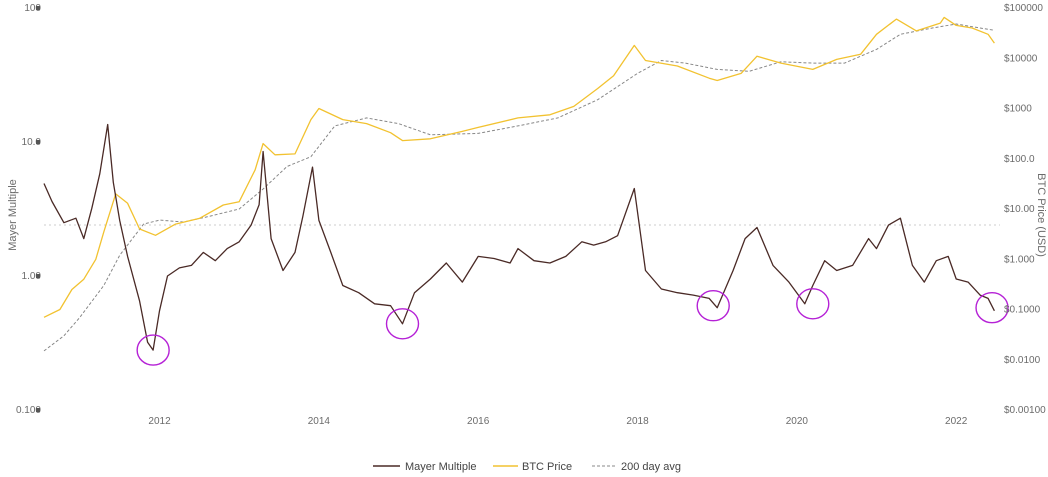 The height and width of the screenshot is (477, 1048). Describe the element at coordinates (547, 467) in the screenshot. I see `legend-label-btc-price: BTC Price` at that location.